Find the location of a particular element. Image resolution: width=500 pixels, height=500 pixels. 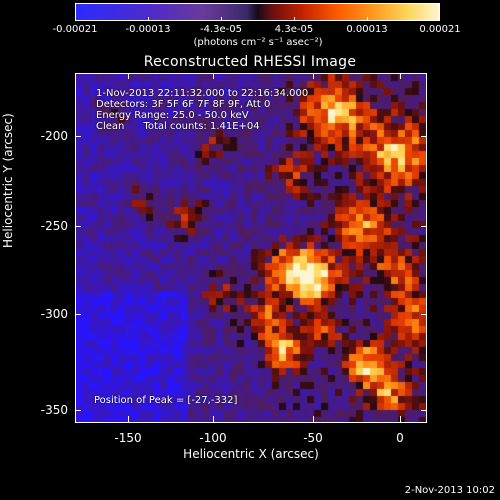

colorbar-unit: (photons cm⁻² s⁻¹ asec⁻²) is located at coordinates (258, 42).